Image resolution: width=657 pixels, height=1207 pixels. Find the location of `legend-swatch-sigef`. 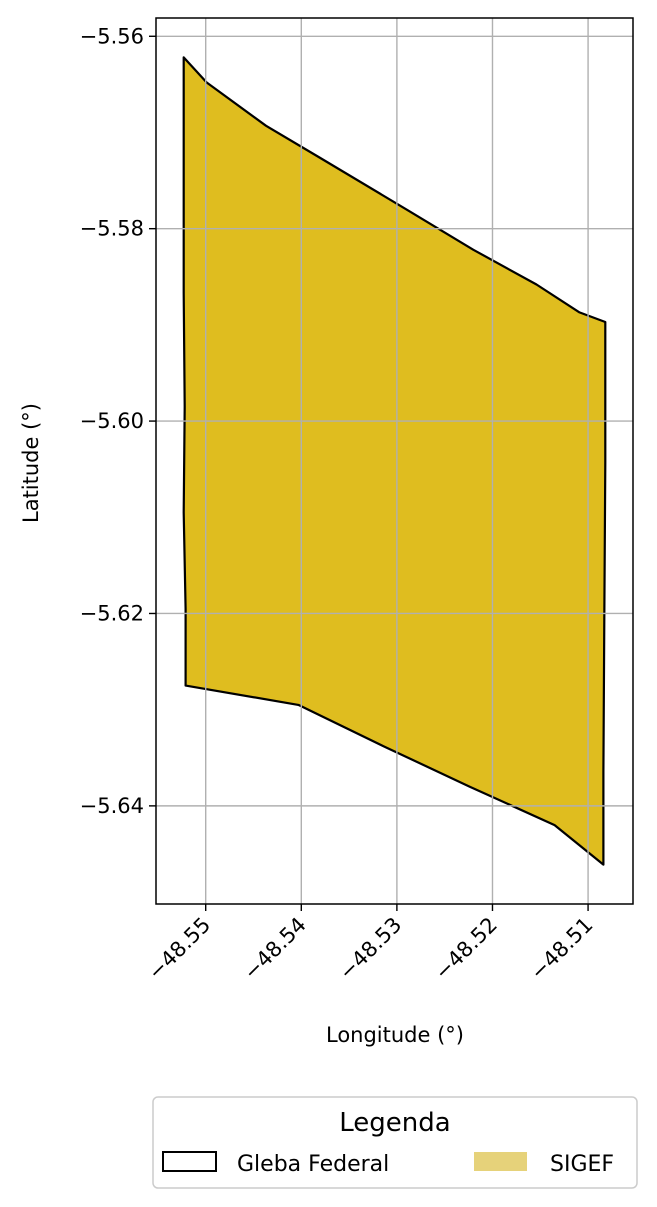

legend-swatch-sigef is located at coordinates (500, 1161).